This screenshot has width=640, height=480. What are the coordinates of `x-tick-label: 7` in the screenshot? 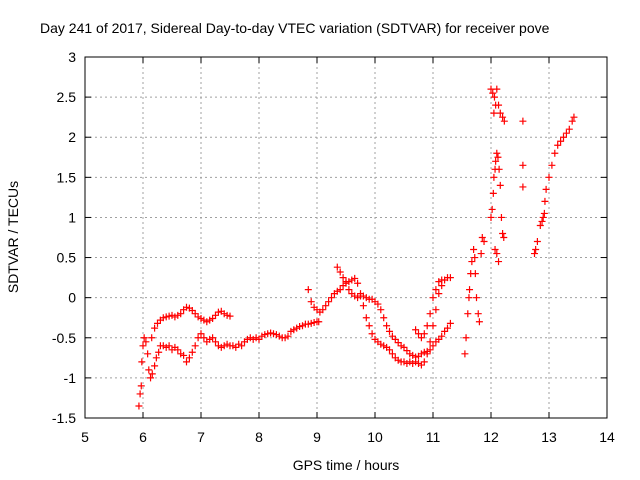 It's located at (201, 437).